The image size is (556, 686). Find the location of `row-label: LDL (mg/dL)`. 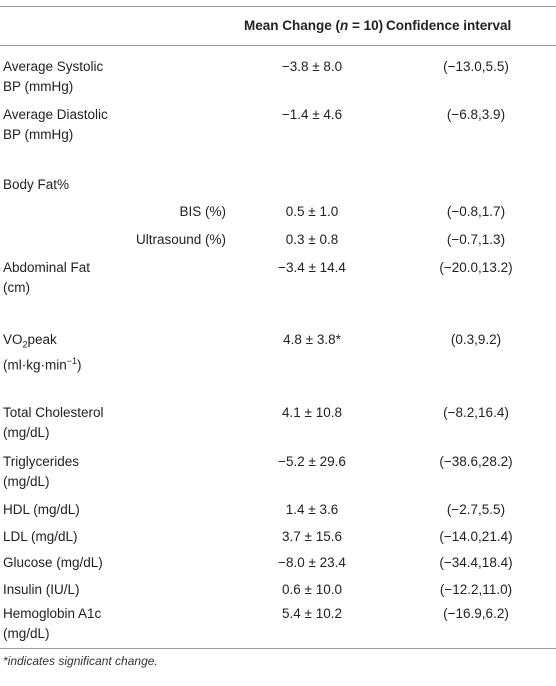

row-label: LDL (mg/dL) is located at coordinates (40, 536).